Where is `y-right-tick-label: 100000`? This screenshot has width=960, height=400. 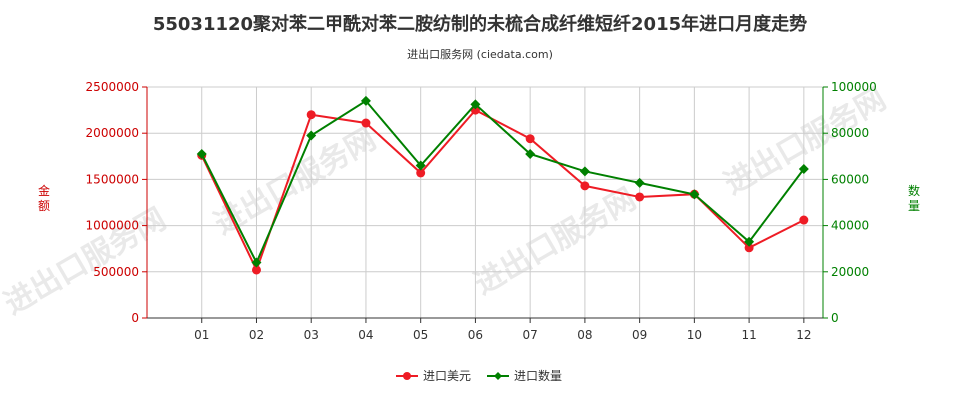
y-right-tick-label: 100000 is located at coordinates (854, 87).